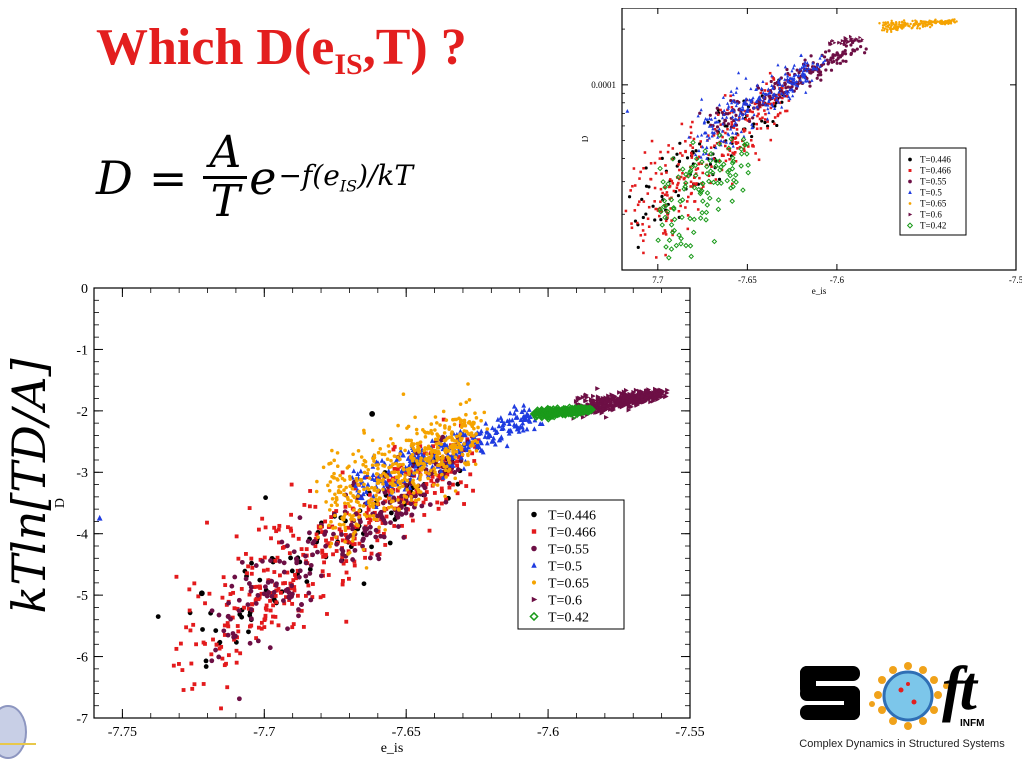  What do you see at coordinates (933, 204) in the screenshot?
I see `legend-entry: T=0.65` at bounding box center [933, 204].